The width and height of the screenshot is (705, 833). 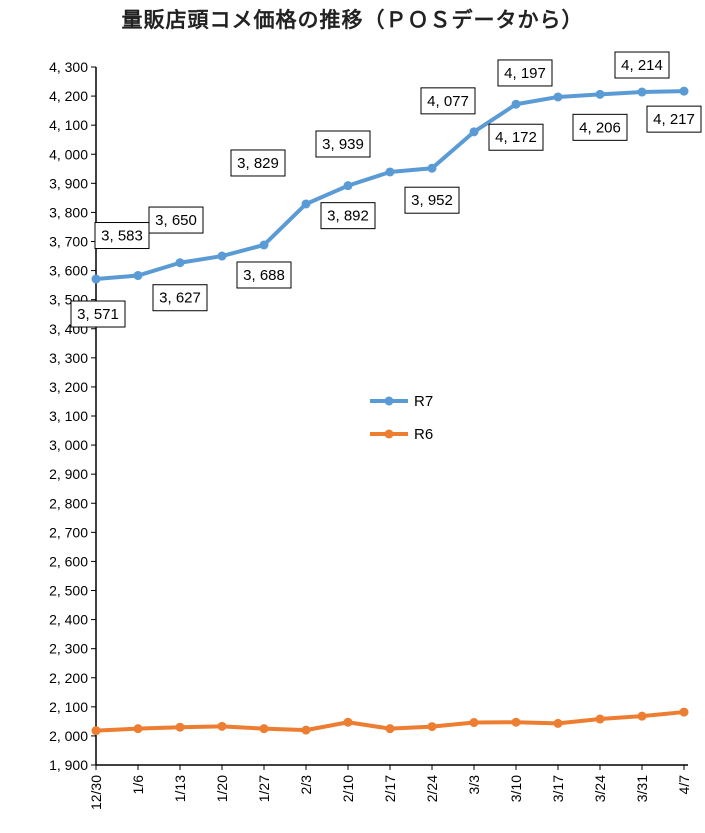 I want to click on x-tick-label: 2/3, so click(x=306, y=785).